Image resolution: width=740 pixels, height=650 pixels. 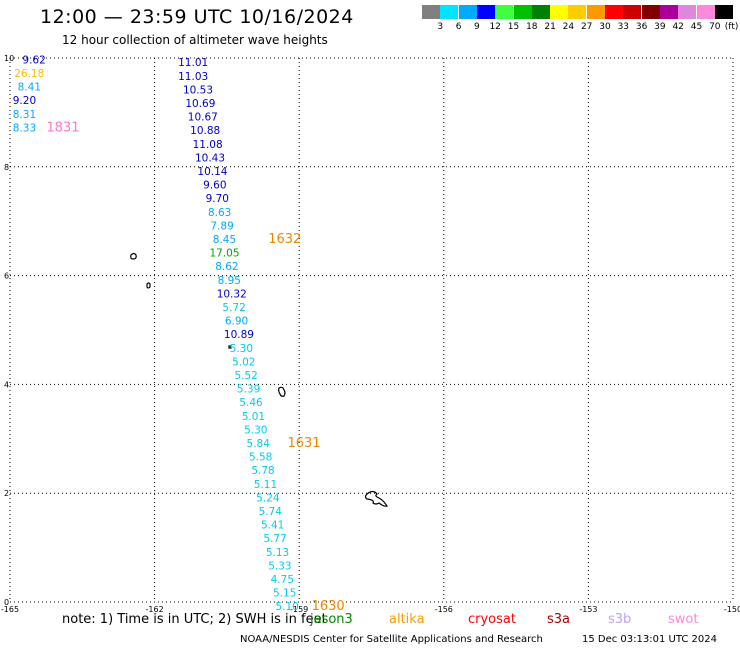 I want to click on pass-time-label: 1632, so click(x=284, y=239).